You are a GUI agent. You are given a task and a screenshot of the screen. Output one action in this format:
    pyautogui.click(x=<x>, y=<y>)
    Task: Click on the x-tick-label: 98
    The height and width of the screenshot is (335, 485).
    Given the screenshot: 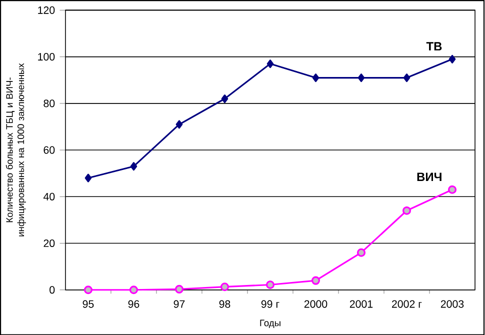 What is the action you would take?
    pyautogui.click(x=224, y=304)
    